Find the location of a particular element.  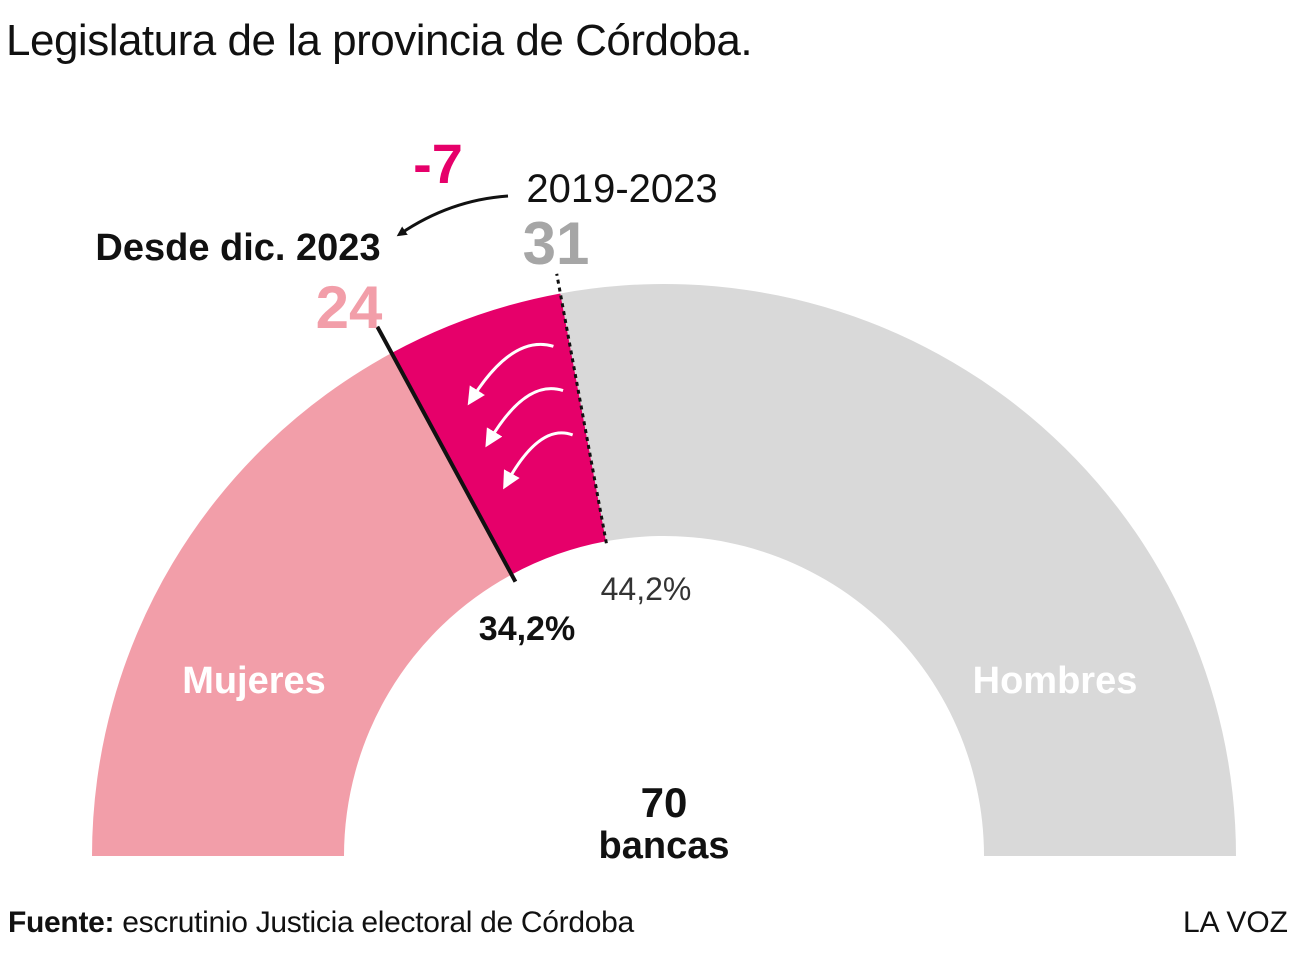

chart-title: Legislatura de la provincia de Córdoba. is located at coordinates (379, 40).